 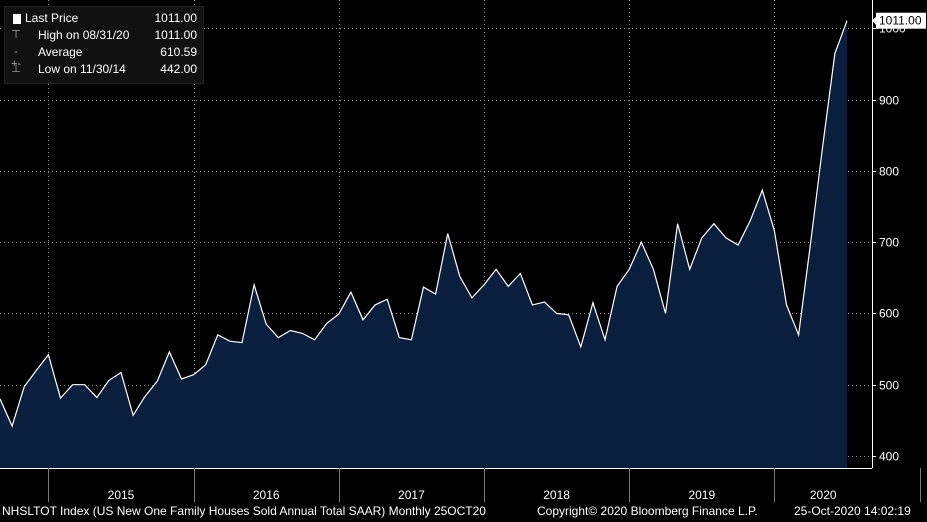 I want to click on x-axis-ticks: 2015 2016 2017 2018 2019 2020, so click(x=484, y=485).